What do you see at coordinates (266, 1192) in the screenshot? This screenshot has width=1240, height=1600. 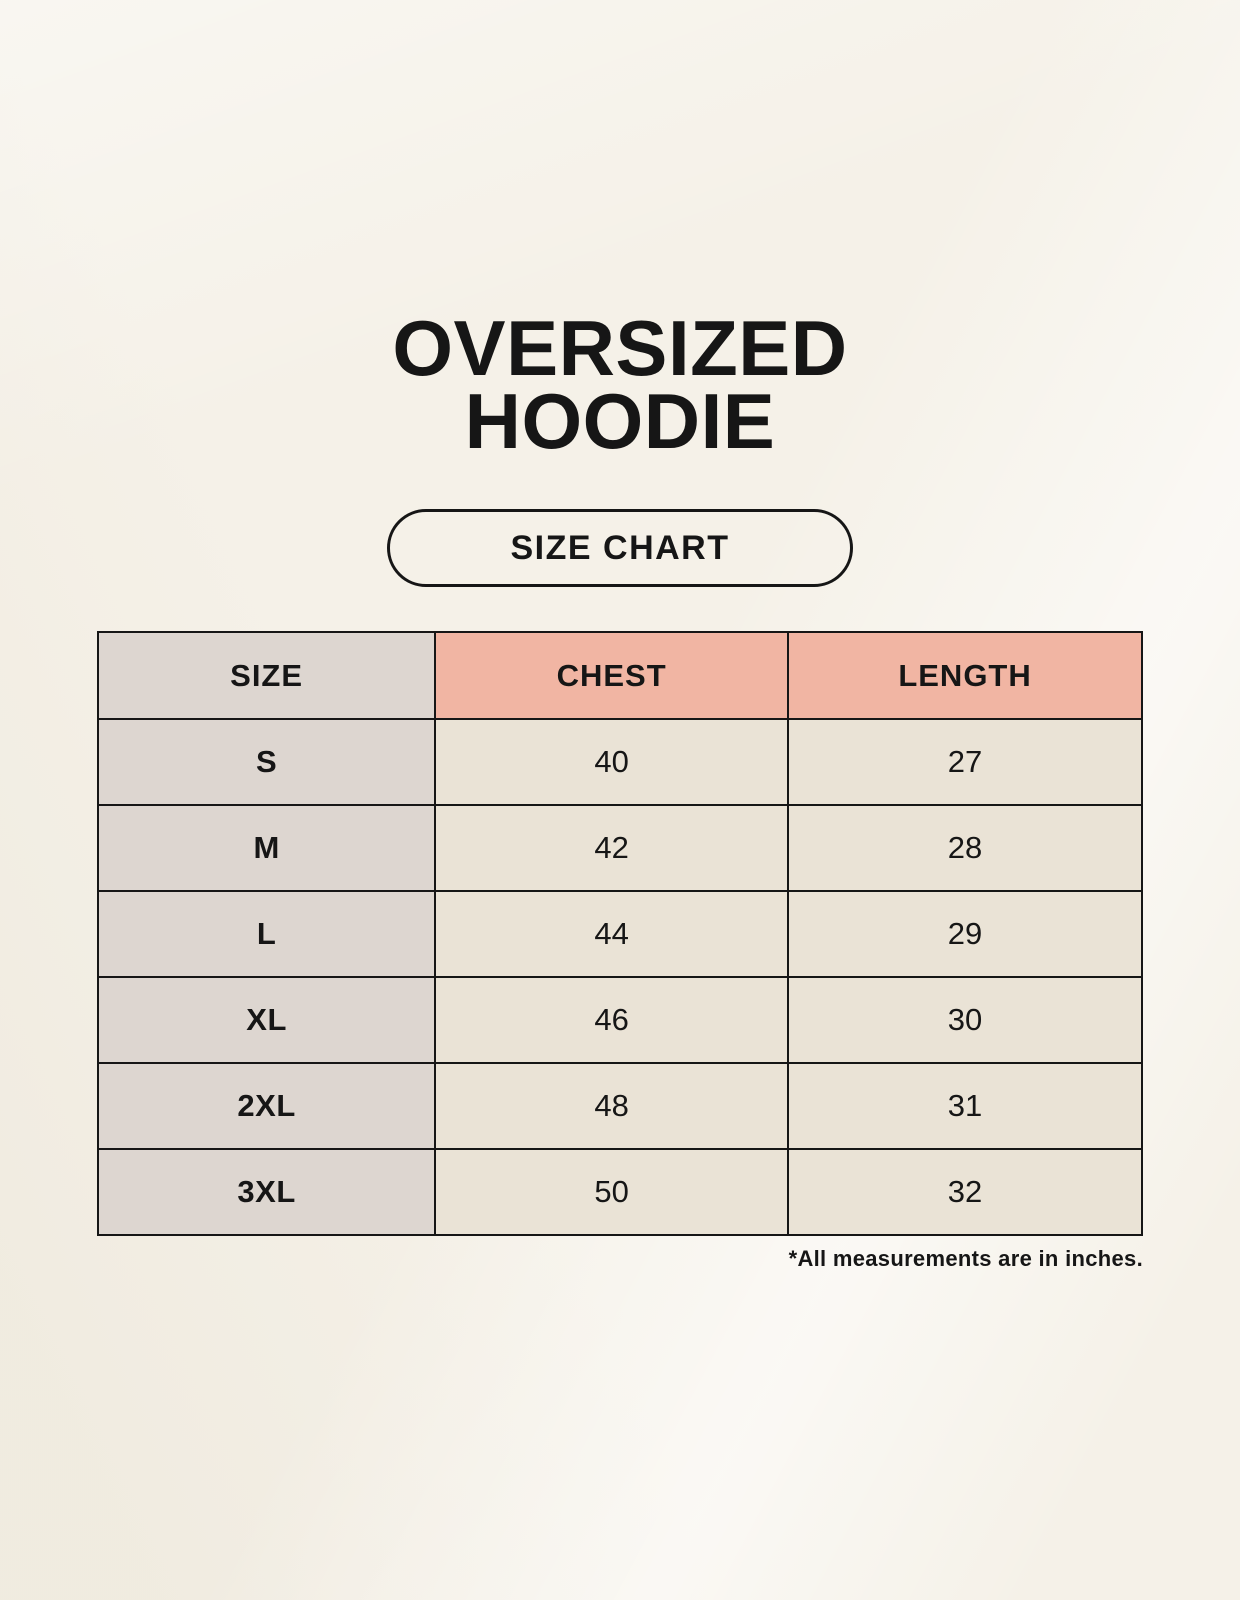 I see `size-label: 3XL` at bounding box center [266, 1192].